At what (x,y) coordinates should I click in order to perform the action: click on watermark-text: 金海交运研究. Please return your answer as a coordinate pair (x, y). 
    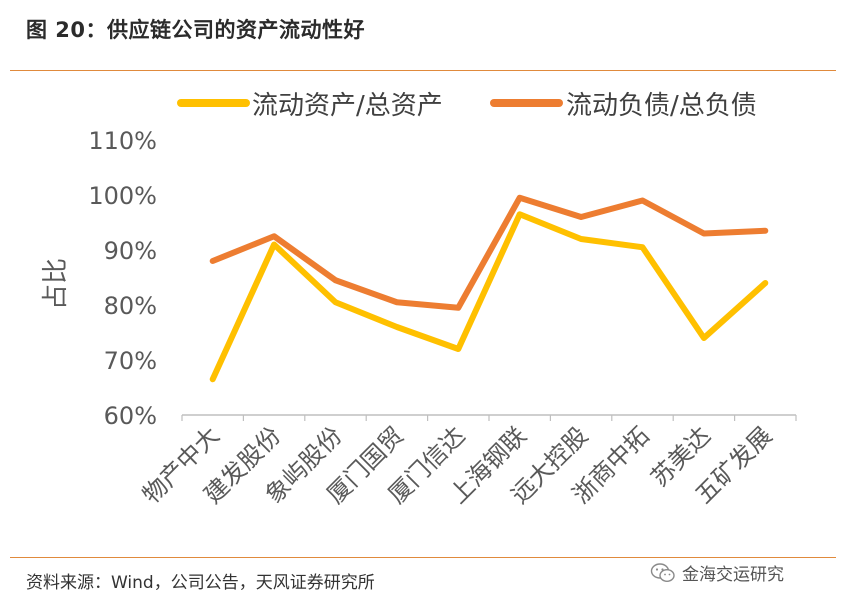
    Looking at the image, I should click on (733, 575).